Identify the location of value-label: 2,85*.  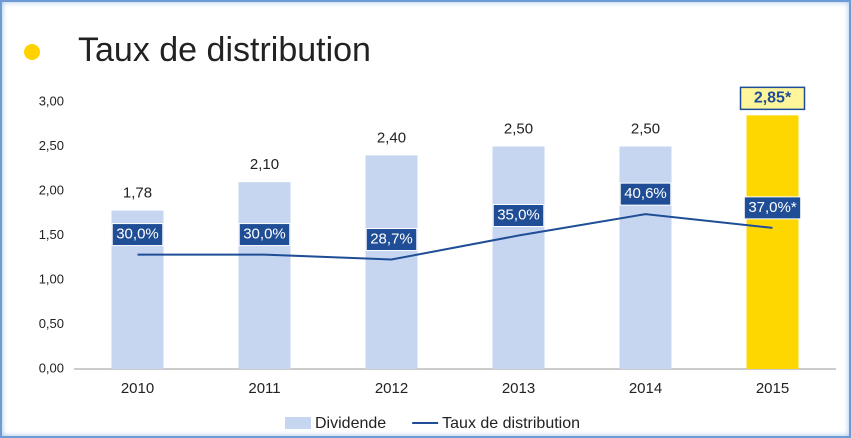
(773, 98).